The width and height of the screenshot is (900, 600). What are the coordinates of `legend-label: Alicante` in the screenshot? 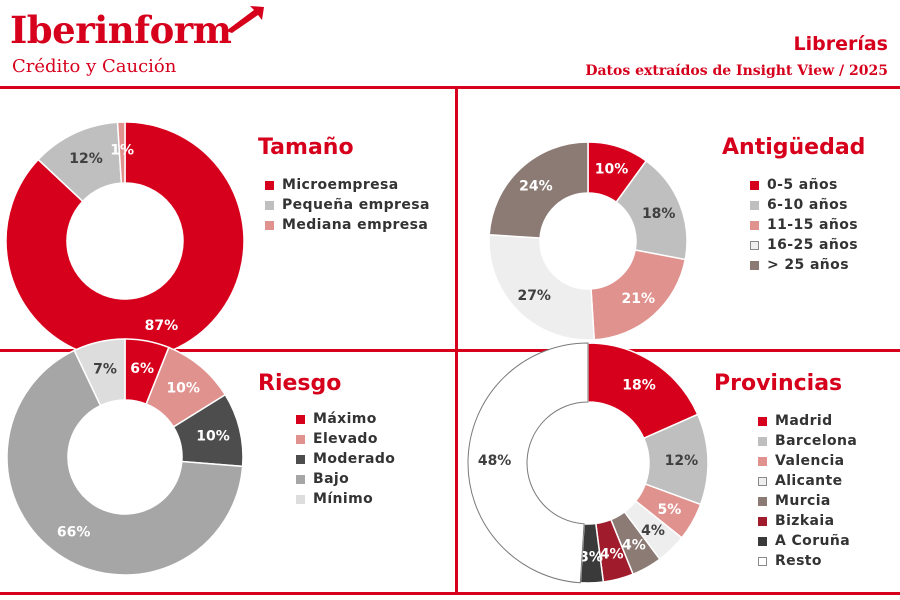 It's located at (809, 481).